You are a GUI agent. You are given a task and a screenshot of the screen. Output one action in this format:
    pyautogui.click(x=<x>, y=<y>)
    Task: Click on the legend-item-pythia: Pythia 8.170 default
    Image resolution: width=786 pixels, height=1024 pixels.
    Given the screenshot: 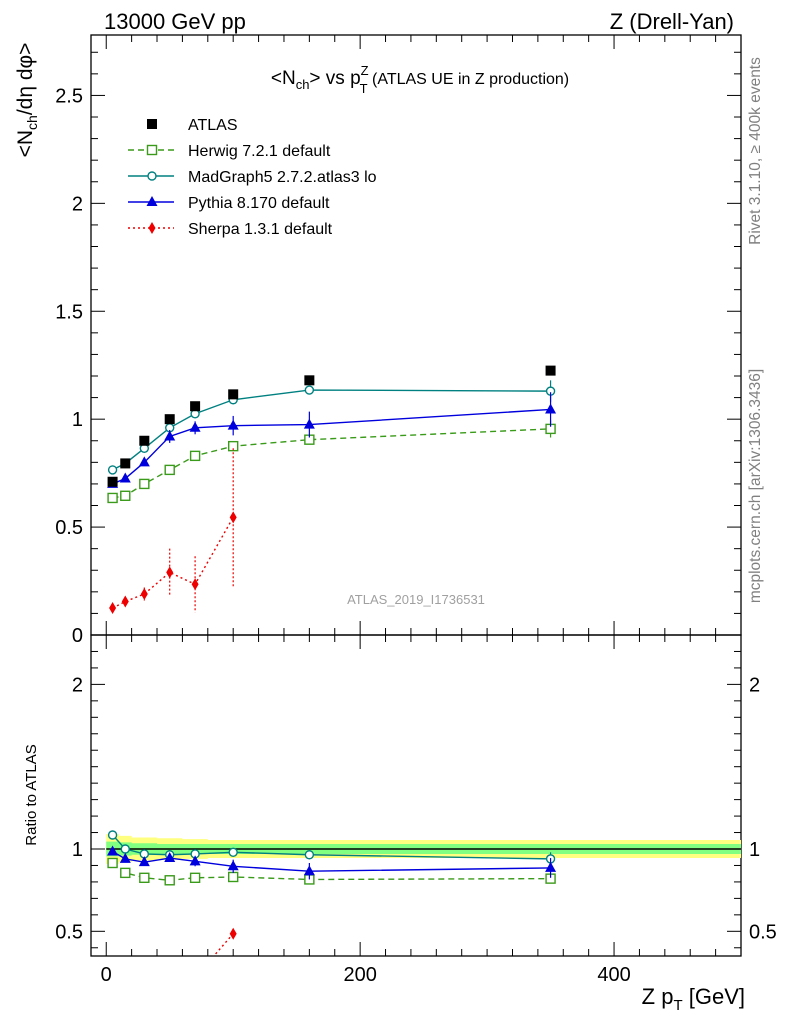 What is the action you would take?
    pyautogui.click(x=229, y=203)
    